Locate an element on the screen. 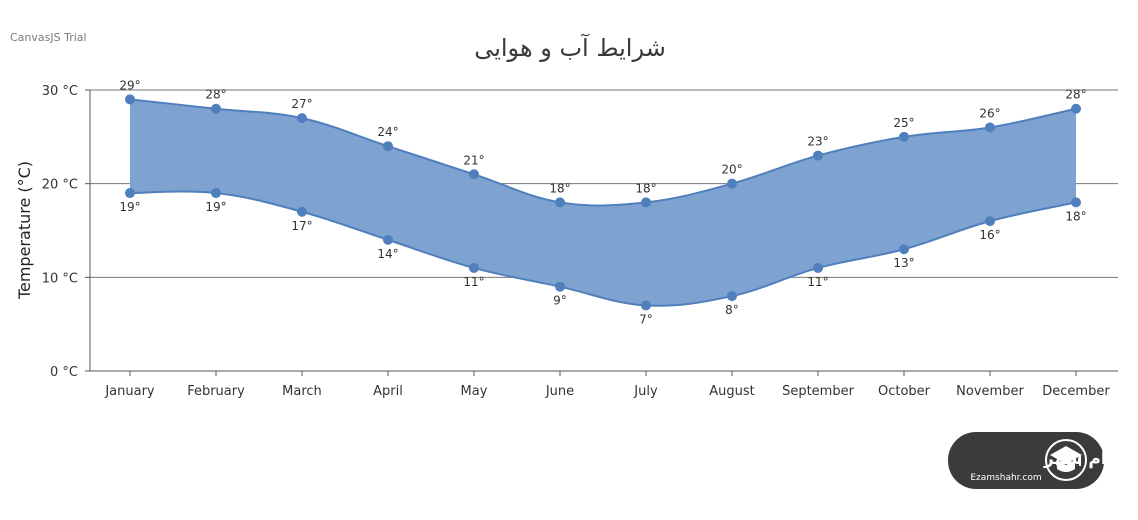 The height and width of the screenshot is (520, 1138). x-tick-label-october: October is located at coordinates (904, 391).